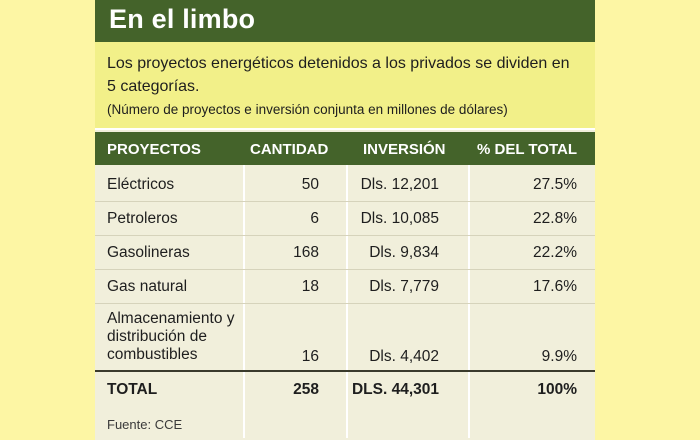 Image resolution: width=700 pixels, height=440 pixels. What do you see at coordinates (345, 148) in the screenshot?
I see `table-header: PROYECTOS CANTIDAD INVERSIÓN % DEL TOTAL` at bounding box center [345, 148].